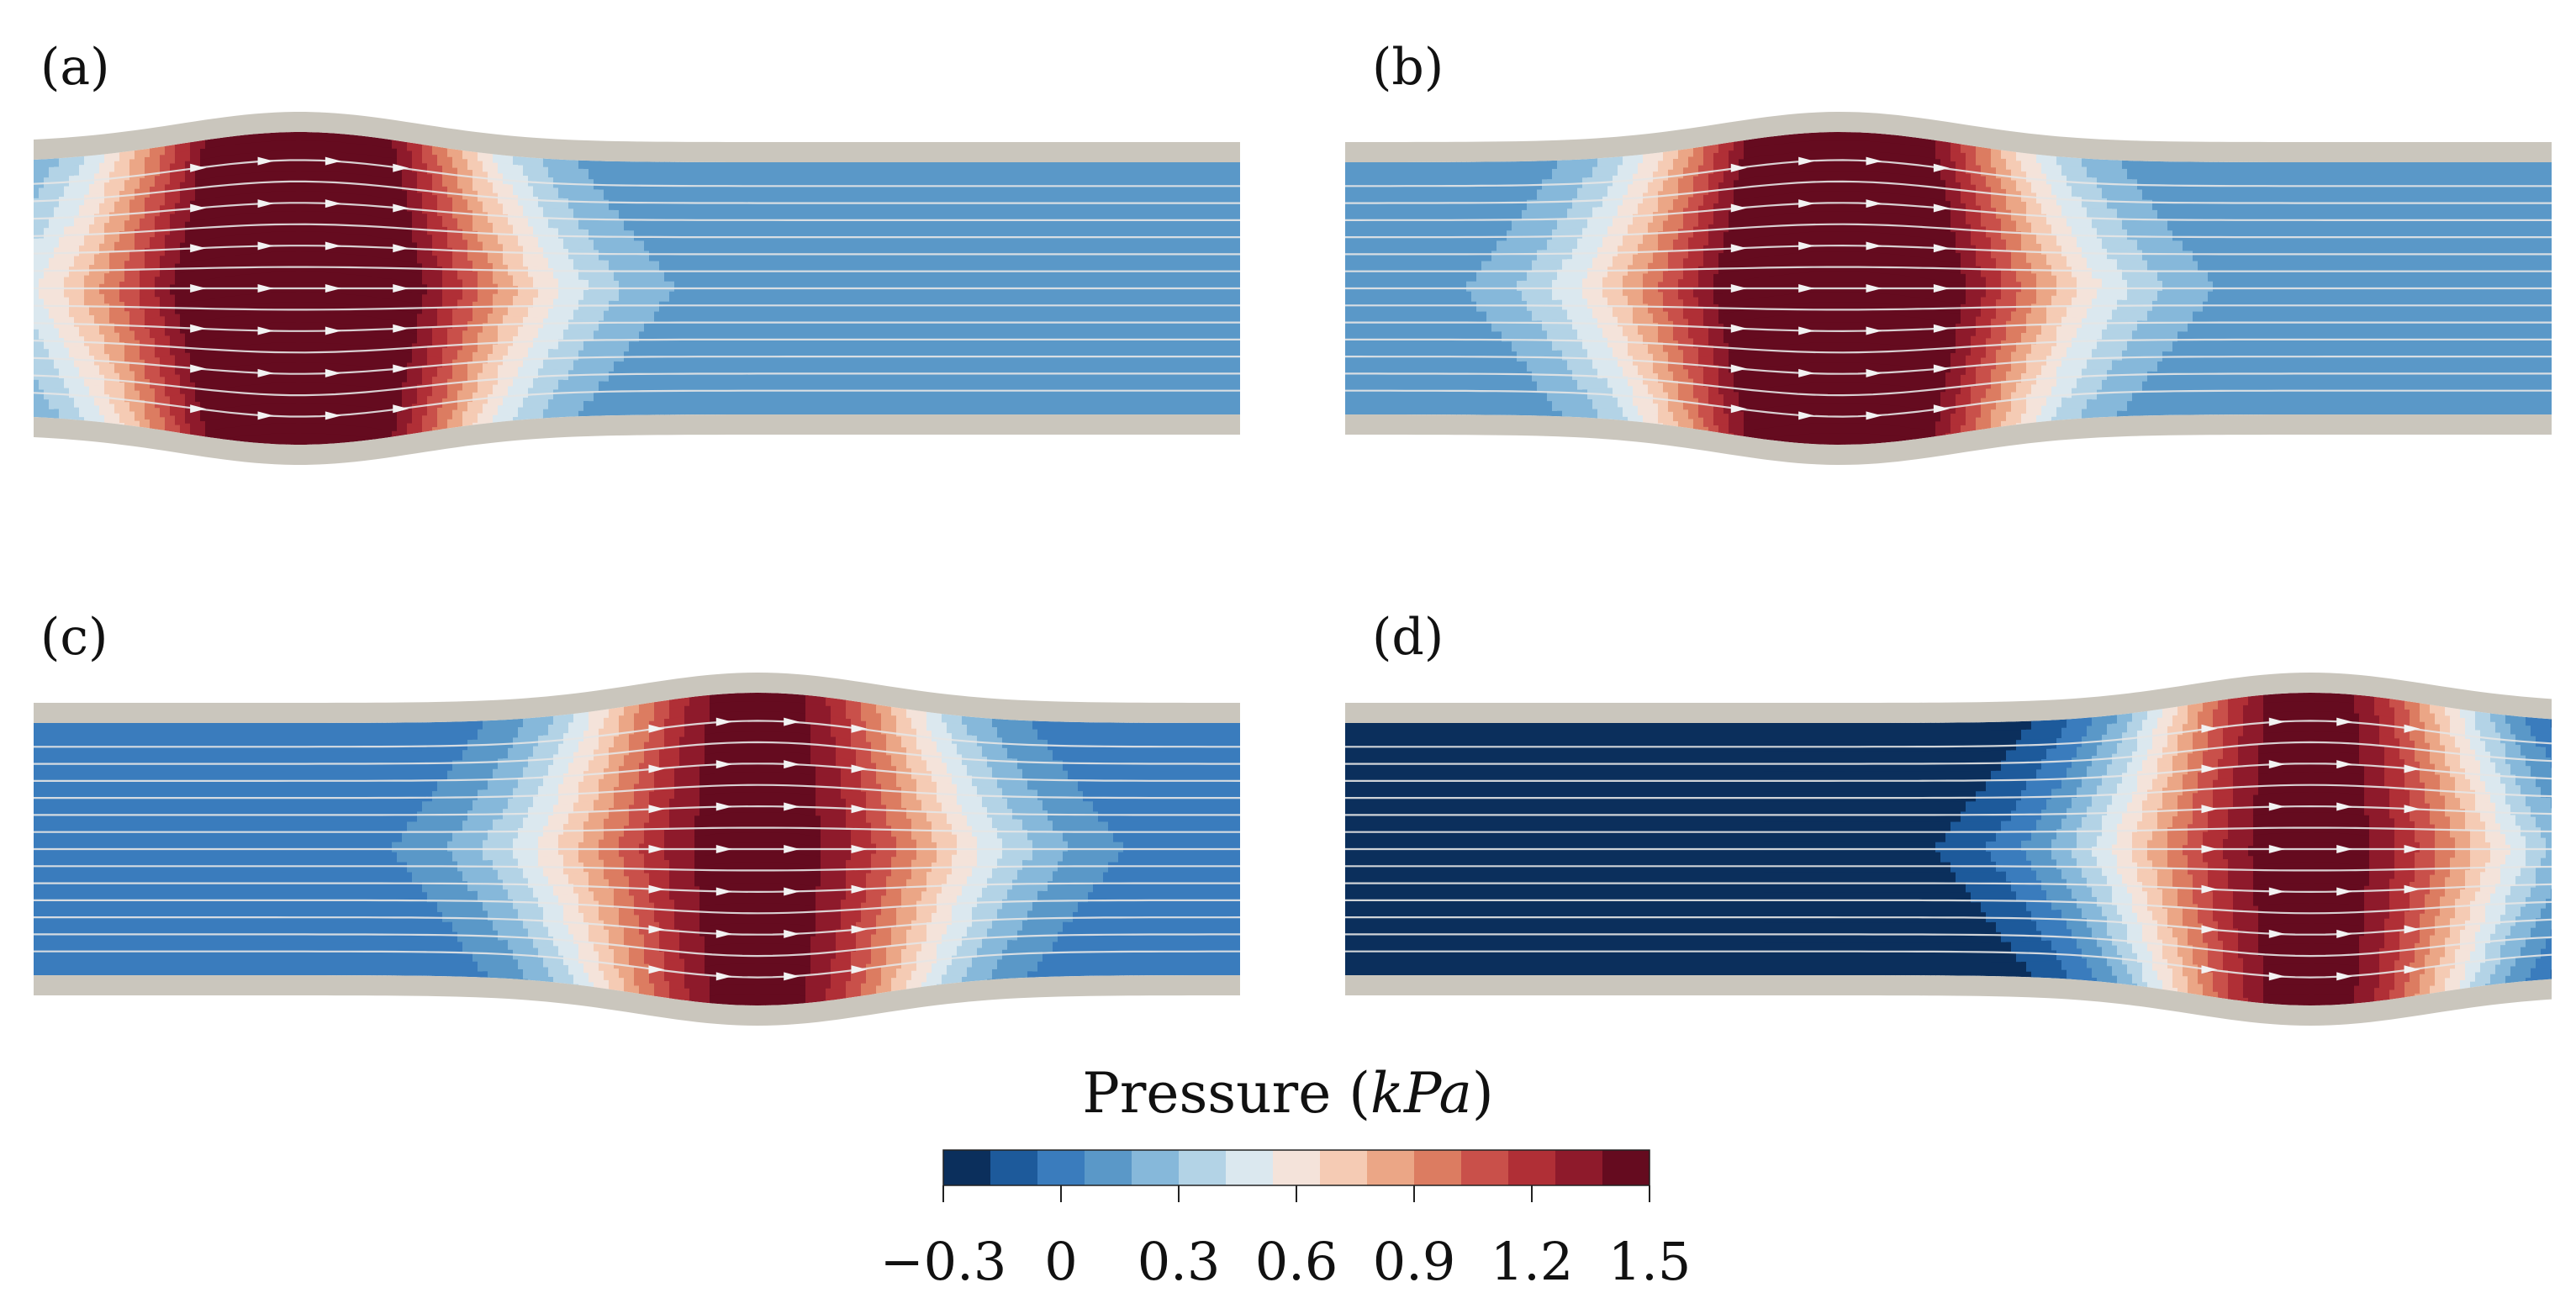  What do you see at coordinates (1949, 849) in the screenshot?
I see `panel-d` at bounding box center [1949, 849].